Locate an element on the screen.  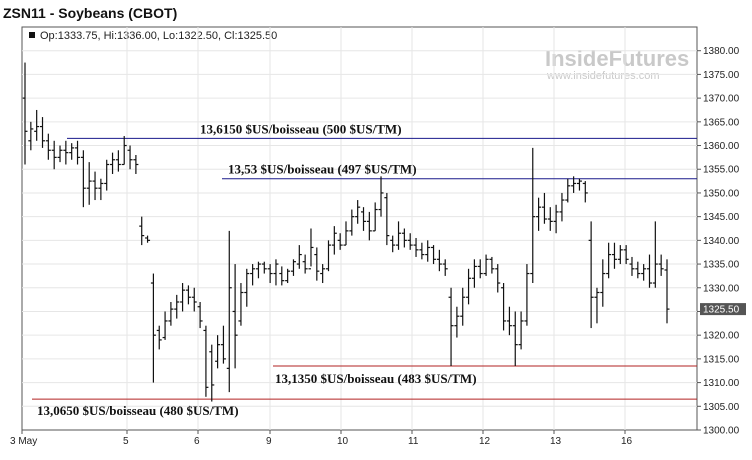
x-tick-label: 13 is located at coordinates (556, 441).